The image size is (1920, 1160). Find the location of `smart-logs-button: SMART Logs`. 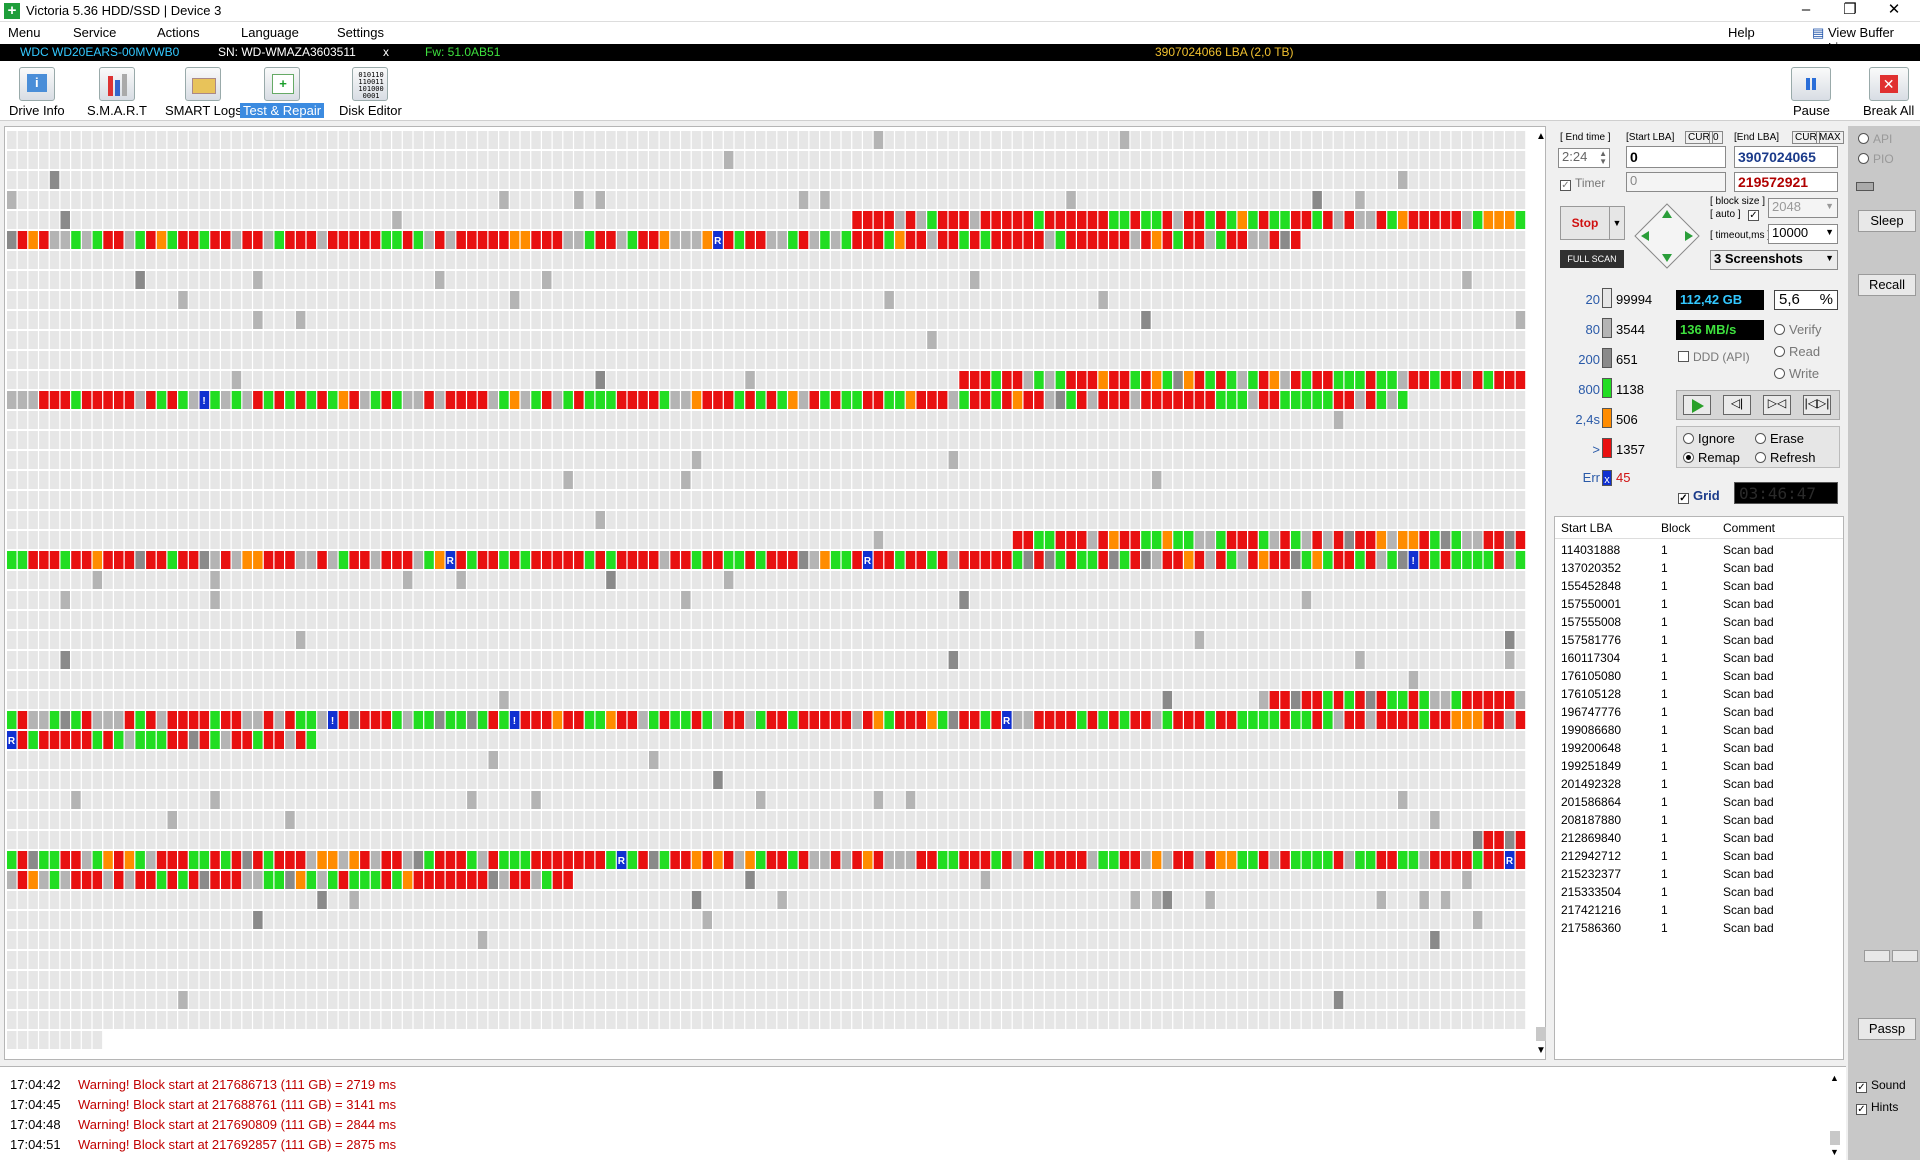

smart-logs-button: SMART Logs is located at coordinates (203, 94).